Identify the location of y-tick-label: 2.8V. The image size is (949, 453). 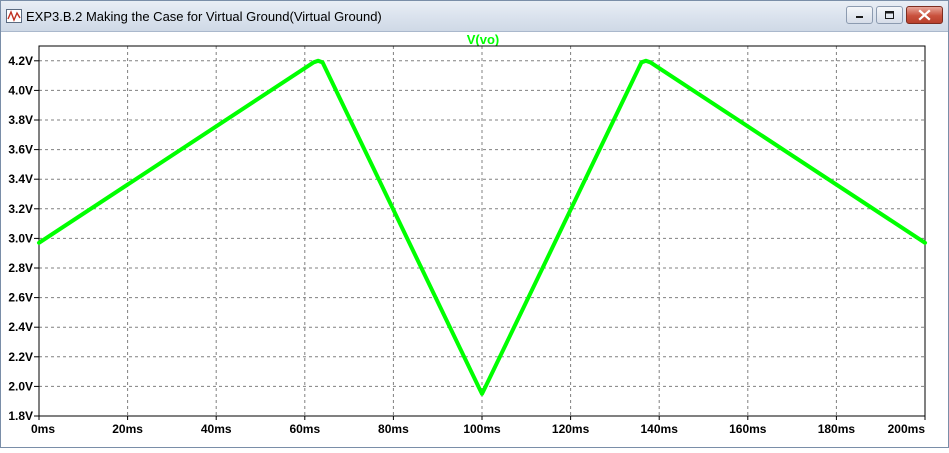
(20, 268).